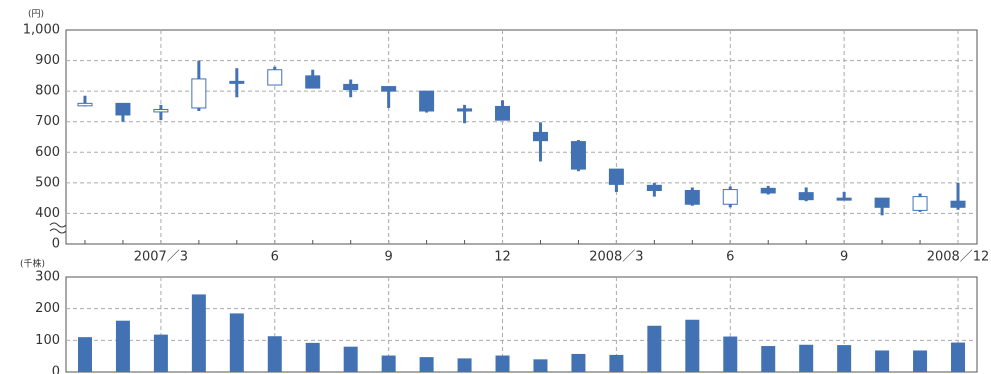  Describe the element at coordinates (47, 121) in the screenshot. I see `y-tick-label: 700` at that location.